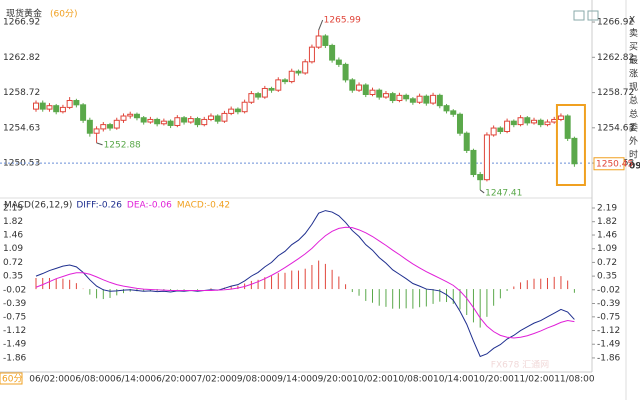 The height and width of the screenshot is (400, 640). What do you see at coordinates (90, 380) in the screenshot?
I see `x-tick-label: 06/08:00` at bounding box center [90, 380].